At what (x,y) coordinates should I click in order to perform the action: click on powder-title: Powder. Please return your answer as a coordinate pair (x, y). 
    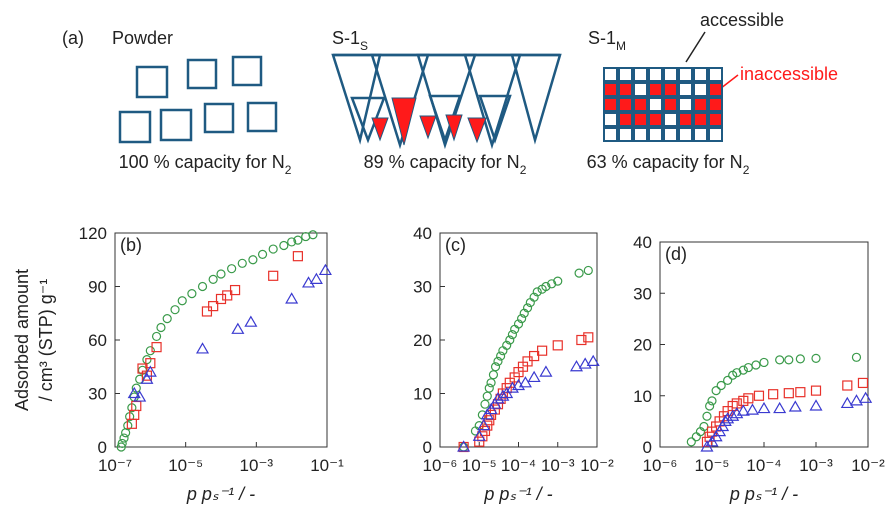
    Looking at the image, I should click on (142, 38).